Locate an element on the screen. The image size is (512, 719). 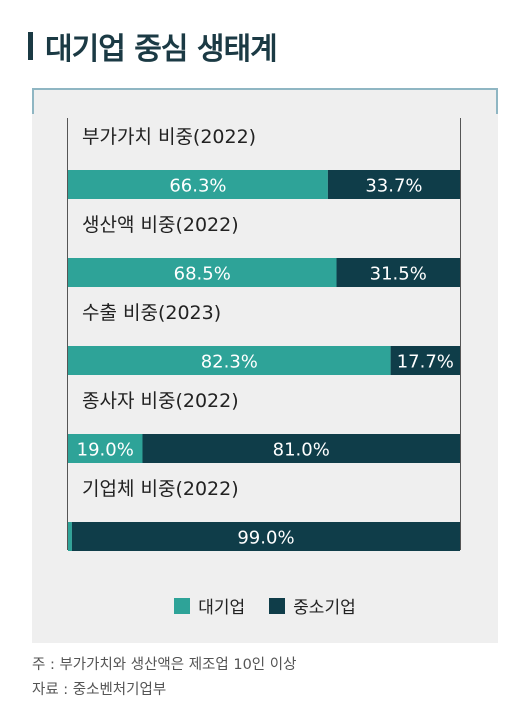
panel-right-tick is located at coordinates (497, 101).